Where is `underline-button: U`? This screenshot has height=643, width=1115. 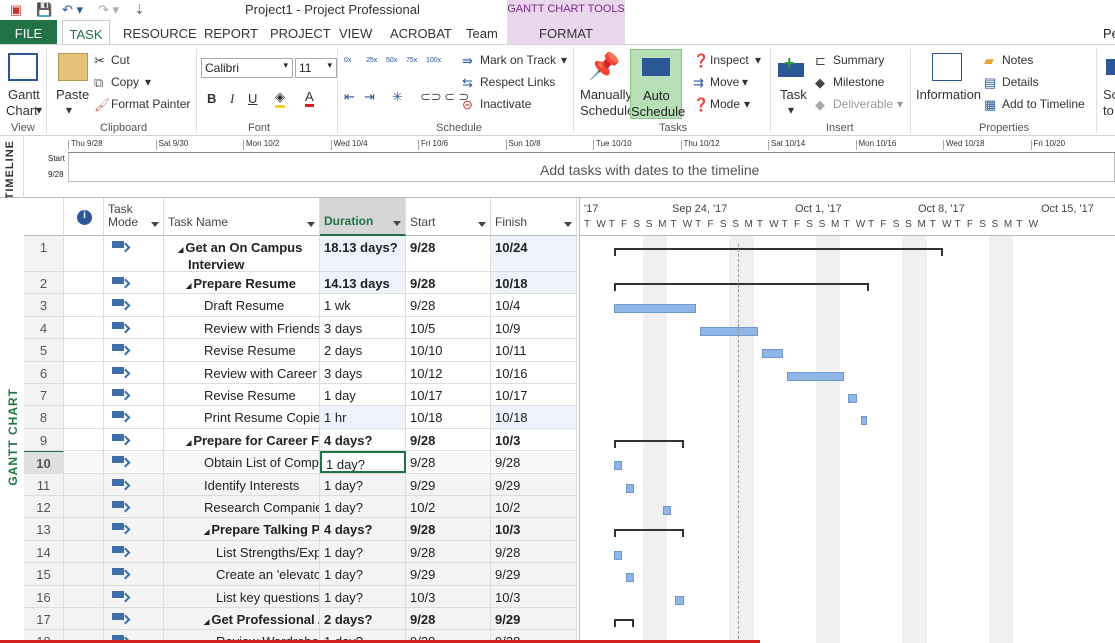 underline-button: U is located at coordinates (253, 98).